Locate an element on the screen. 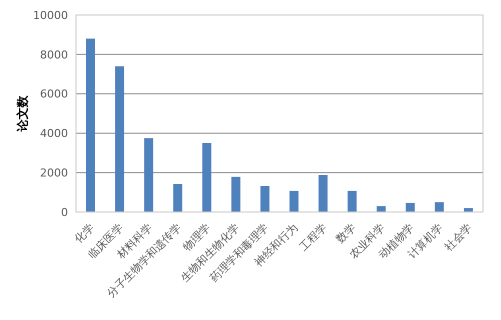 The image size is (501, 320). x-tick-label: 化学 is located at coordinates (84, 233).